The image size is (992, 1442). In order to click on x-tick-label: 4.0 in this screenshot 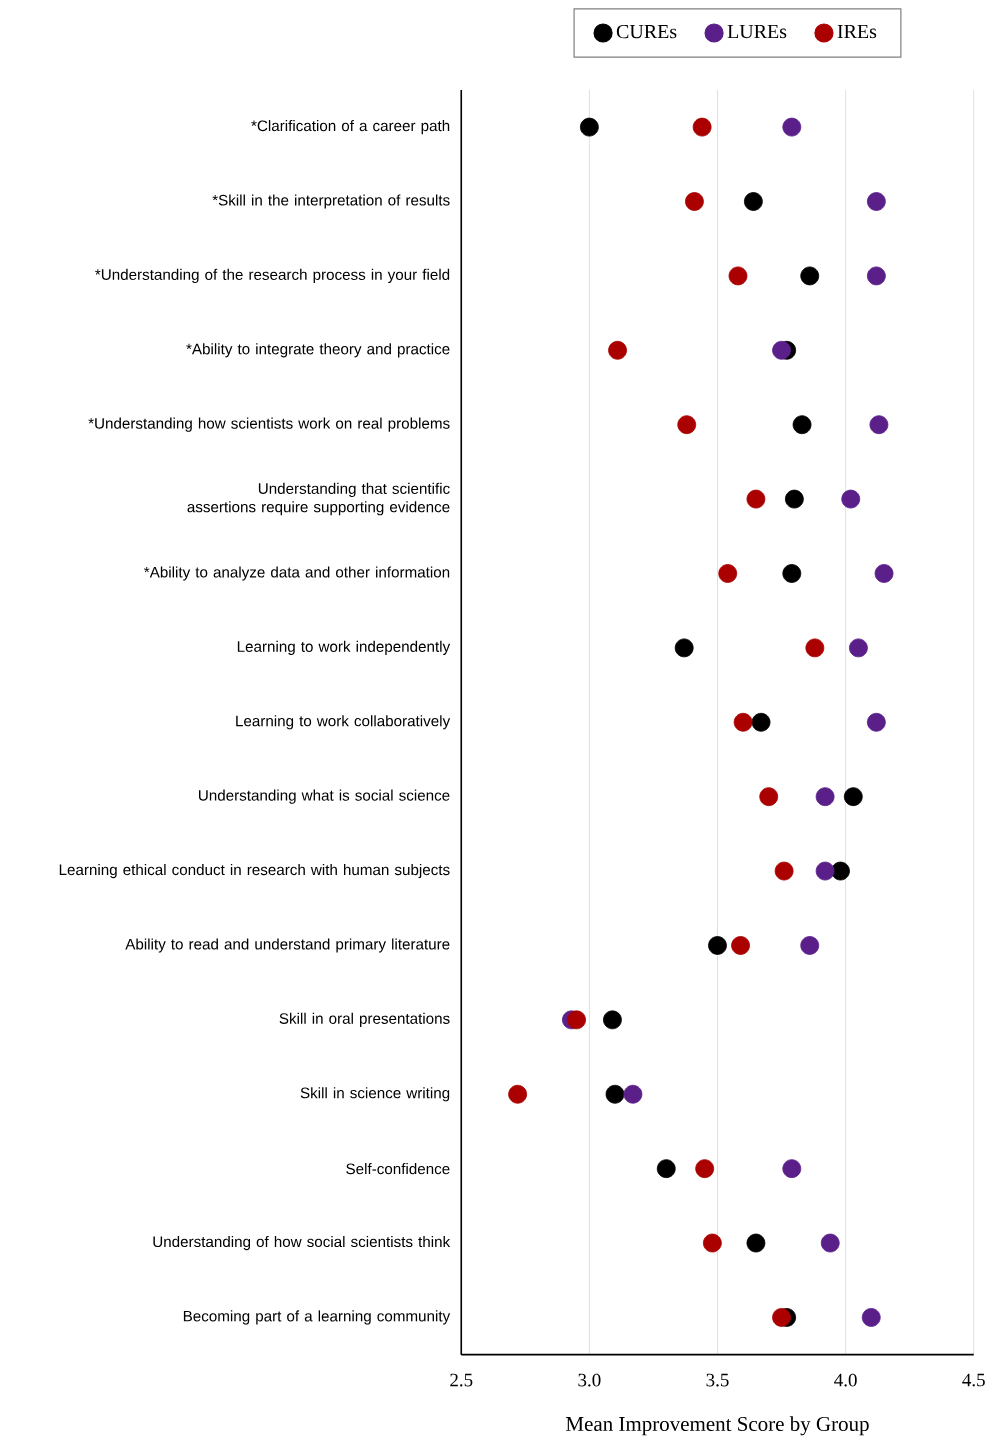, I will do `click(845, 1380)`.